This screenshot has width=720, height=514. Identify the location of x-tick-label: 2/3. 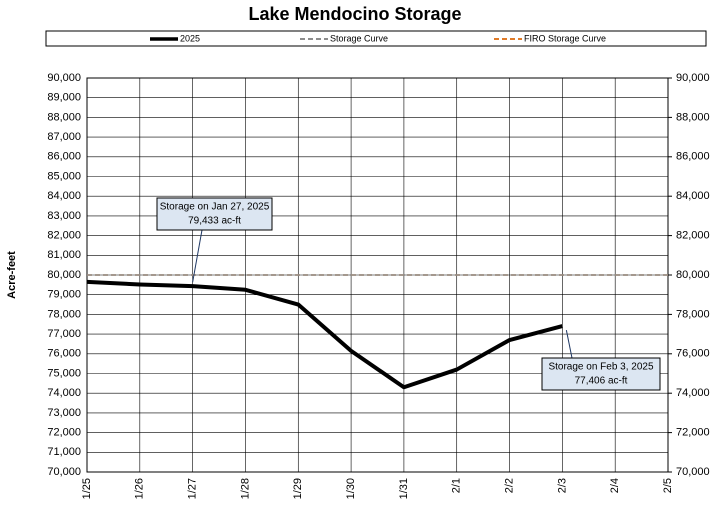
(562, 485).